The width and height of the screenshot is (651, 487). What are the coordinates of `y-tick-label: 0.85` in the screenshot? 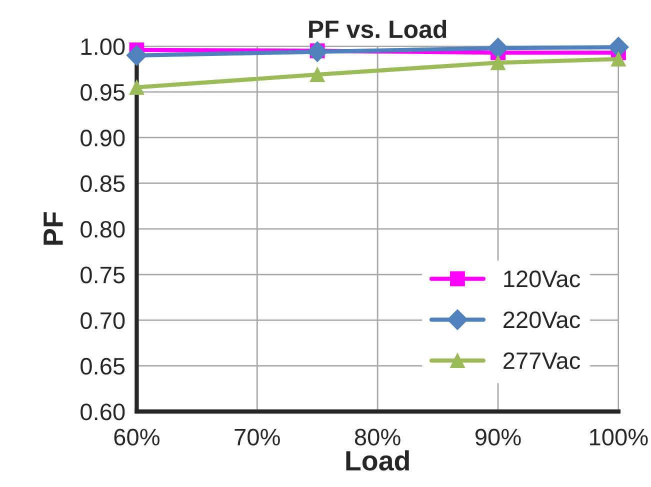 It's located at (102, 183).